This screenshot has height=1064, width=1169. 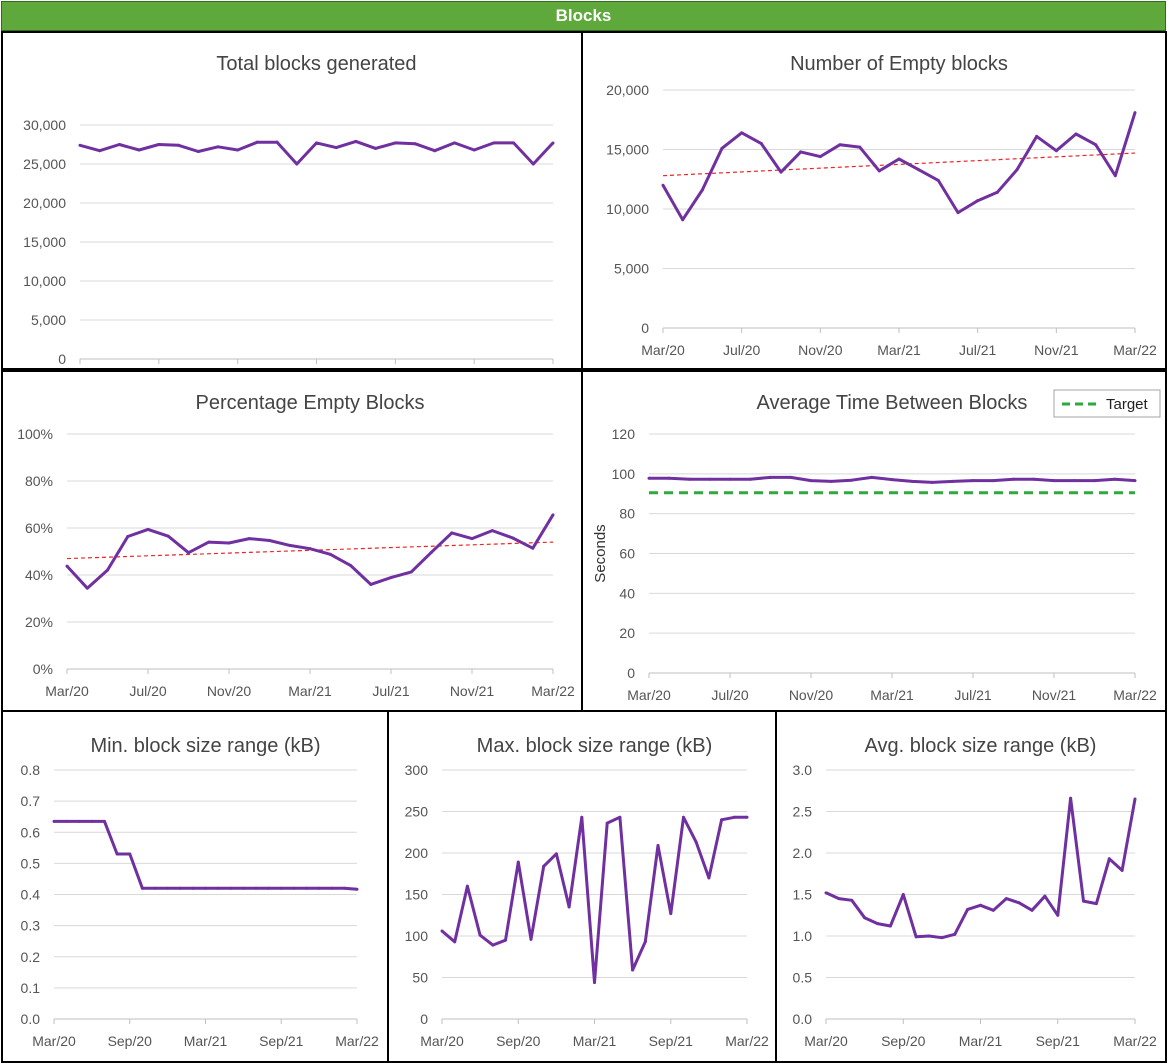 What do you see at coordinates (899, 167) in the screenshot?
I see `data-series-line` at bounding box center [899, 167].